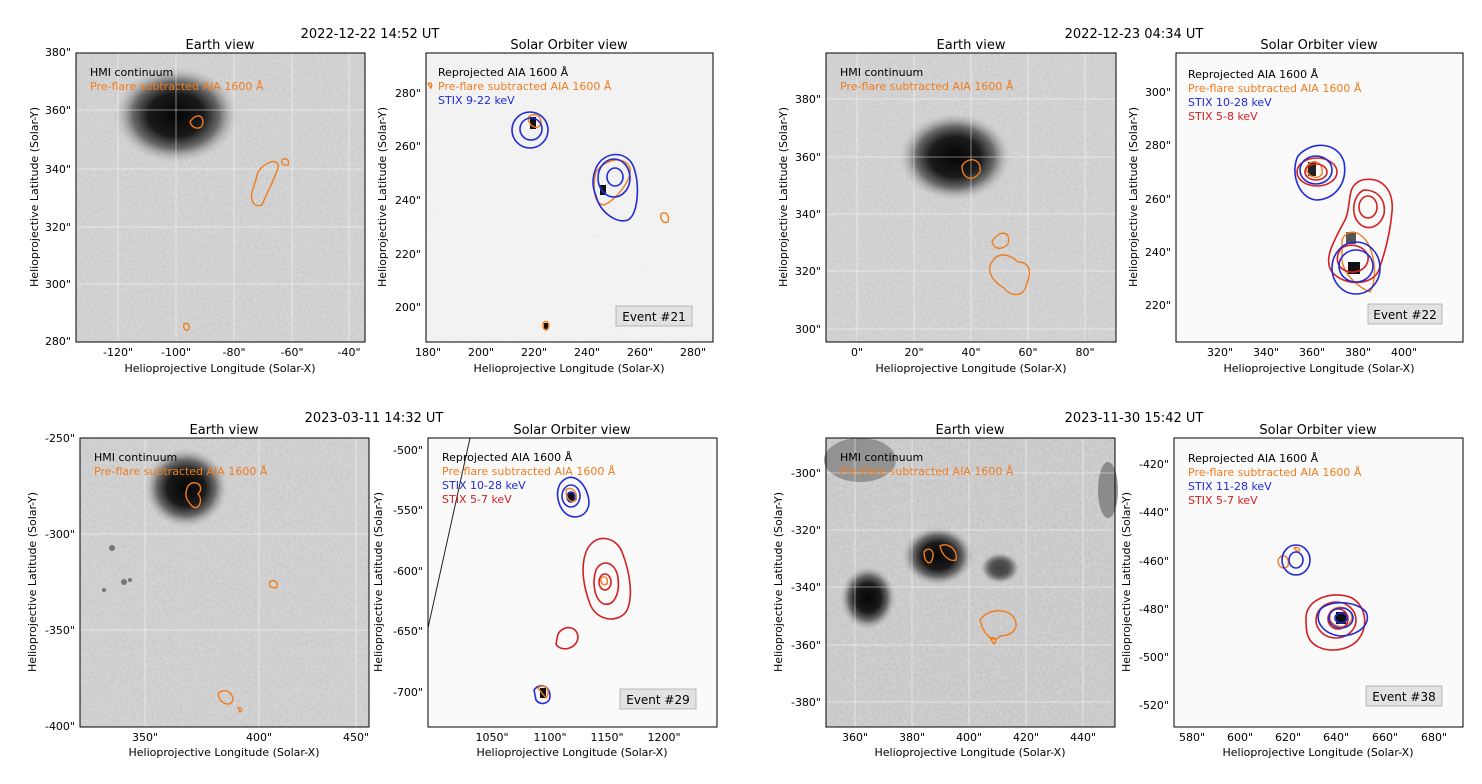 This screenshot has width=1482, height=784. Describe the element at coordinates (60, 582) in the screenshot. I see `y-tick-labels: -250" -300" -350" -400"` at that location.